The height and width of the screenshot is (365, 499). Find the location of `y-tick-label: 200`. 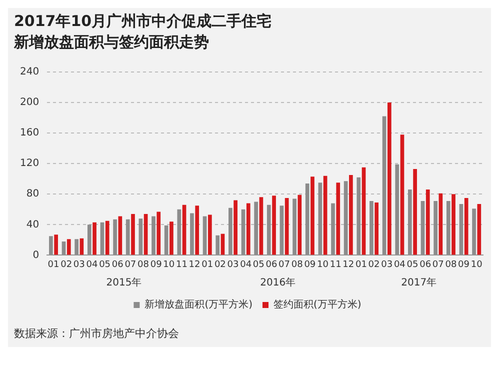

y-tick-label: 200 is located at coordinates (30, 102).